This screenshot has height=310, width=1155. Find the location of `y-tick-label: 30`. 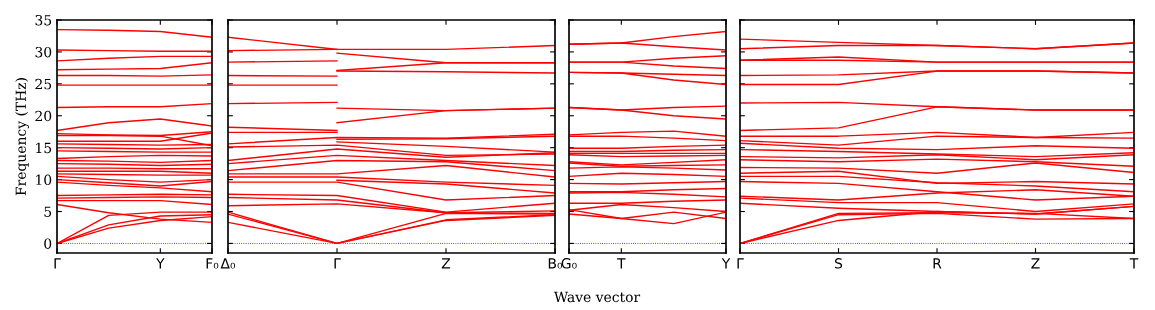

y-tick-label: 30 is located at coordinates (43, 52).